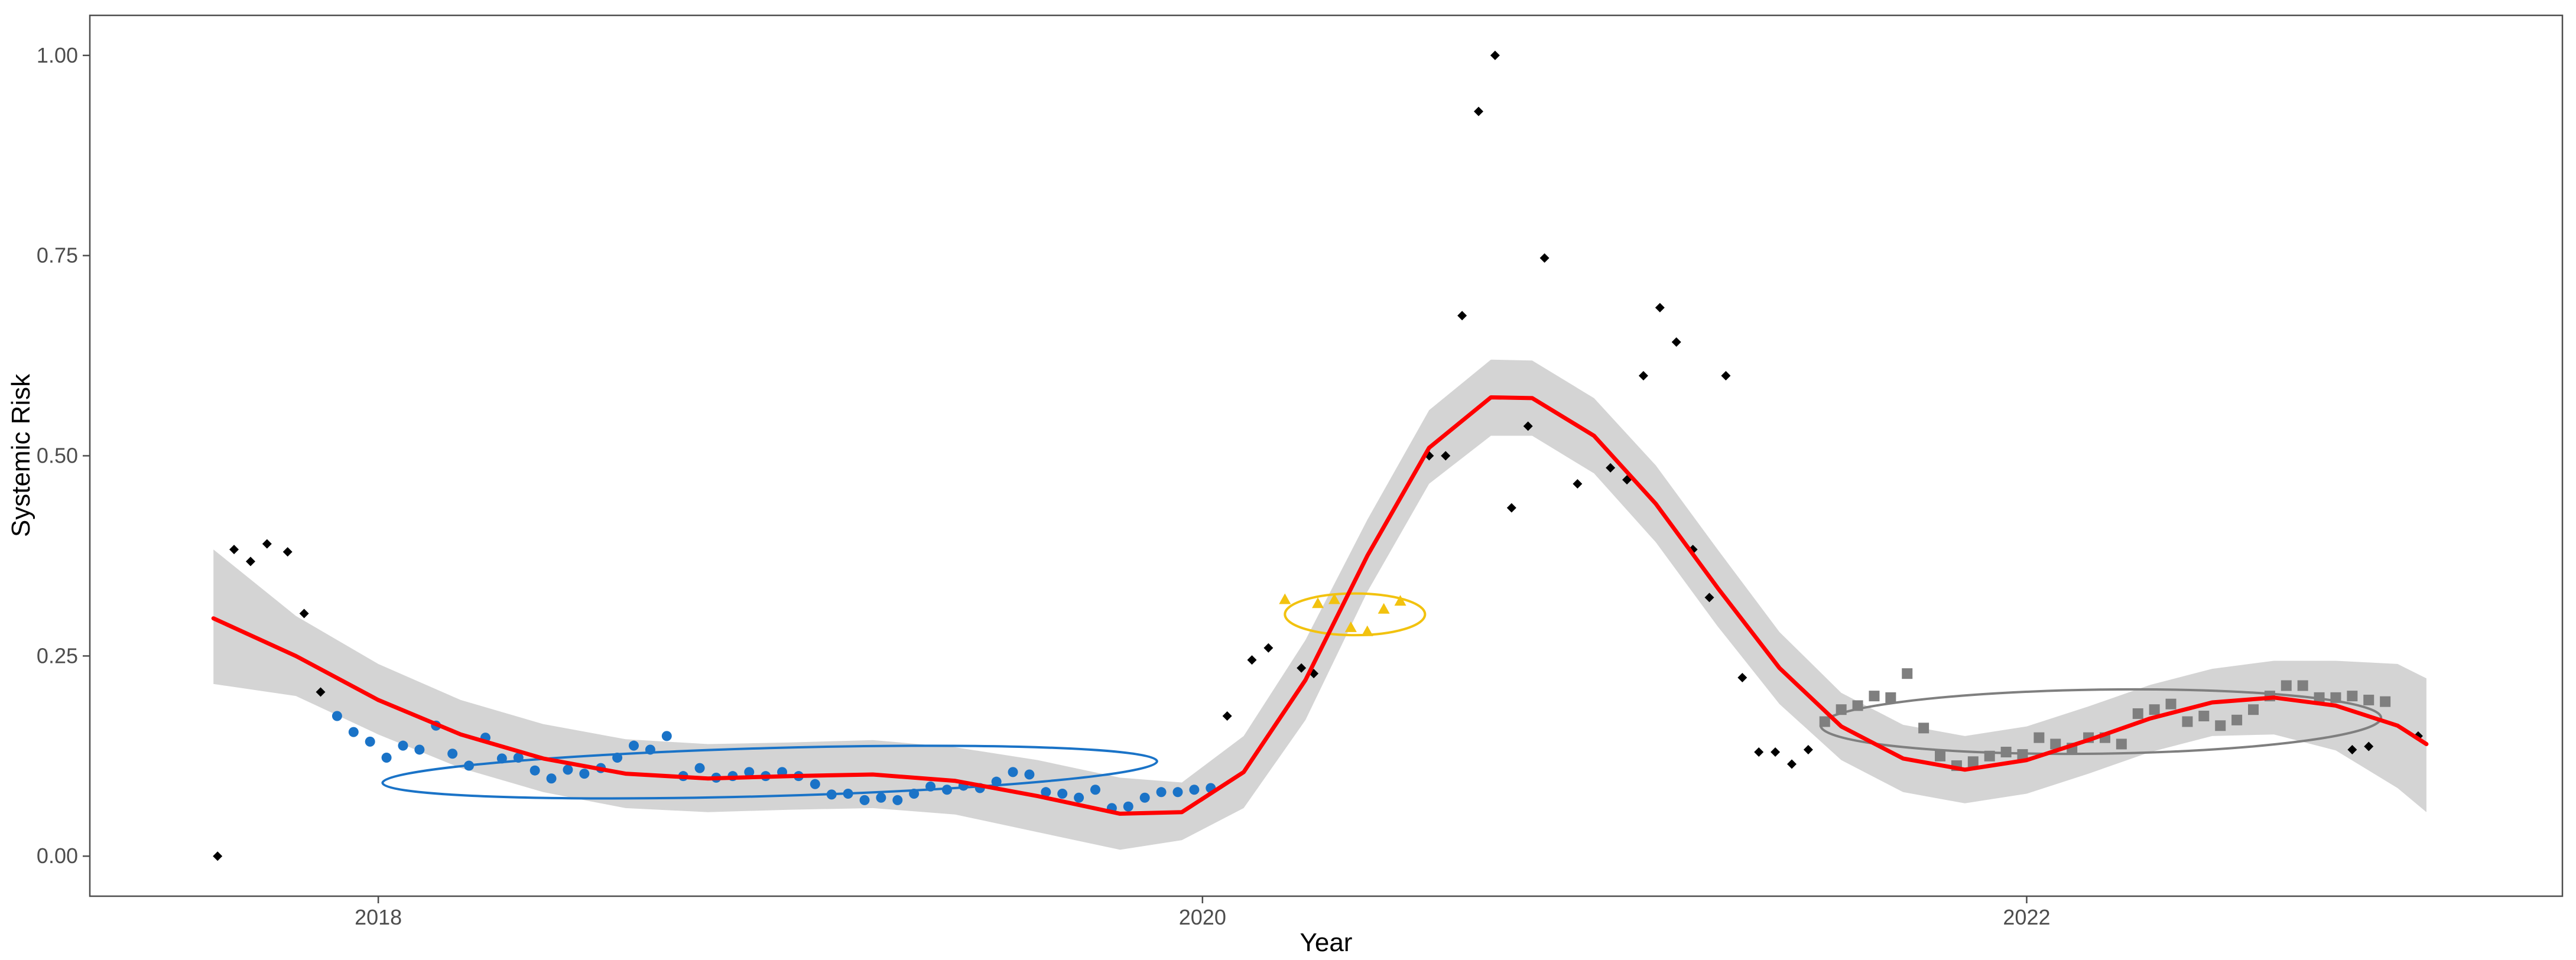 The width and height of the screenshot is (2576, 960). I want to click on x-tick-label: 2020, so click(1202, 917).